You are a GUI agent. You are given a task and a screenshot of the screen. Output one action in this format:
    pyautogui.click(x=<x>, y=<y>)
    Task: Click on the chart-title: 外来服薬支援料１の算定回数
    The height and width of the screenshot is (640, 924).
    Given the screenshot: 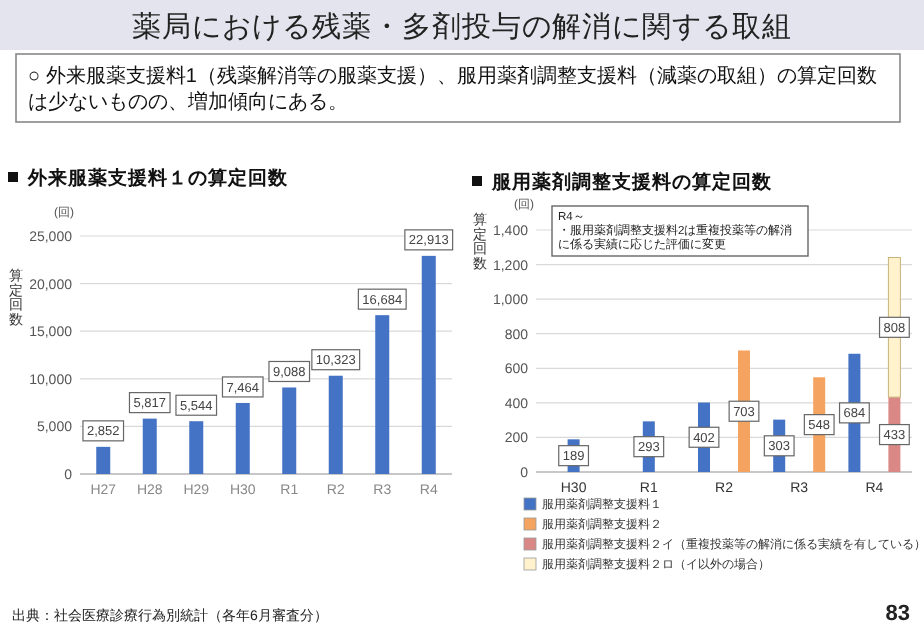 What is the action you would take?
    pyautogui.click(x=158, y=178)
    